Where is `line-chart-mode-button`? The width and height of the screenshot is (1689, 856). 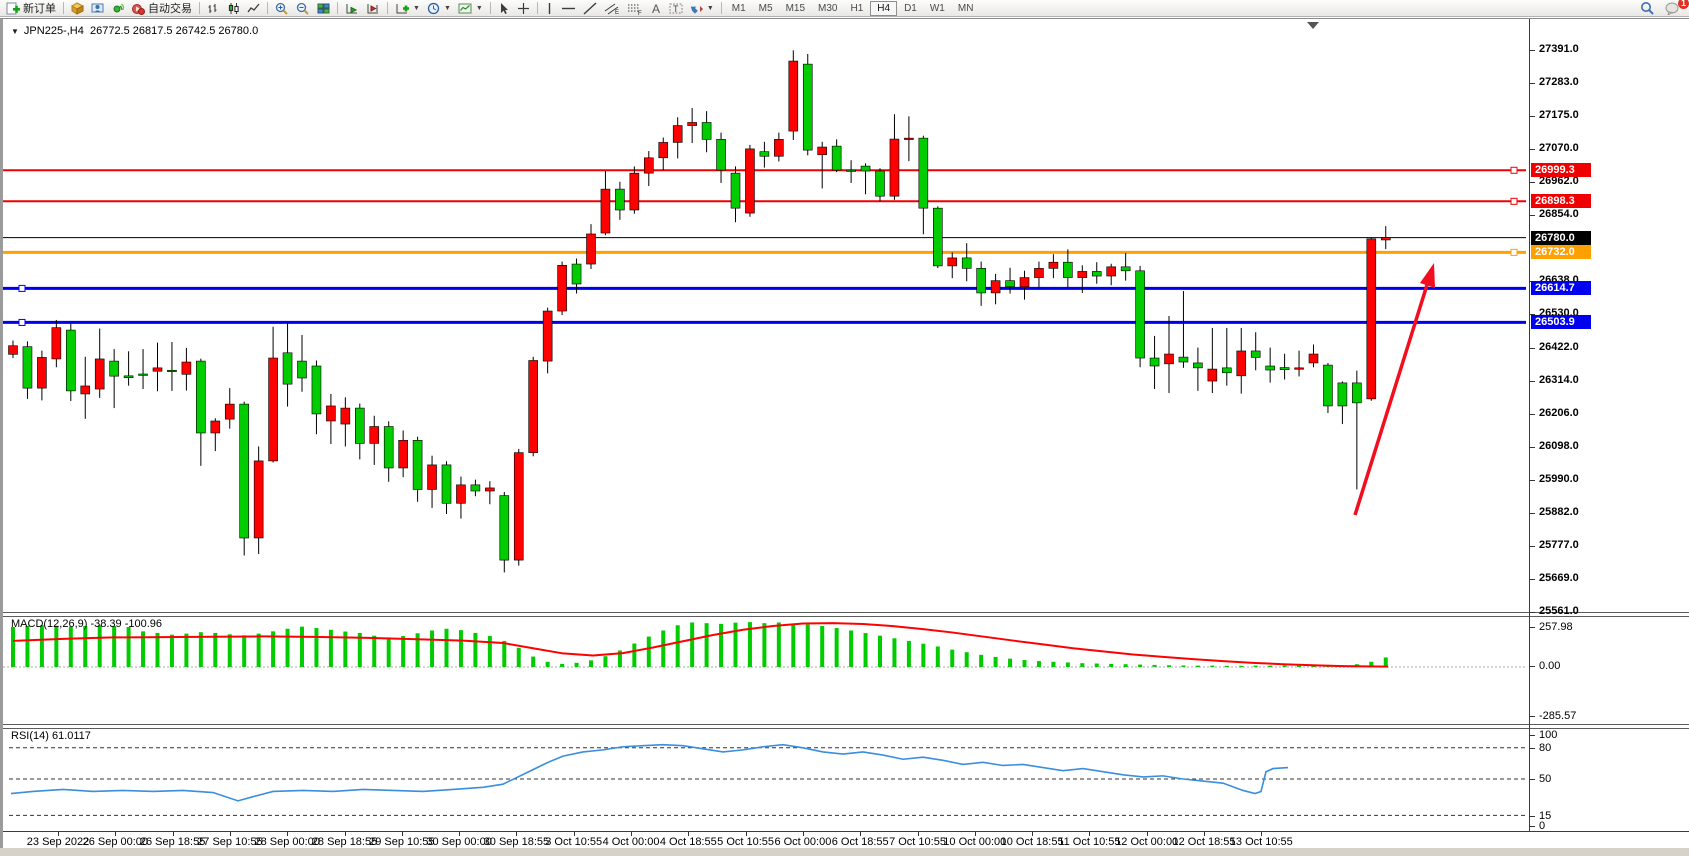 line-chart-mode-button is located at coordinates (253, 8).